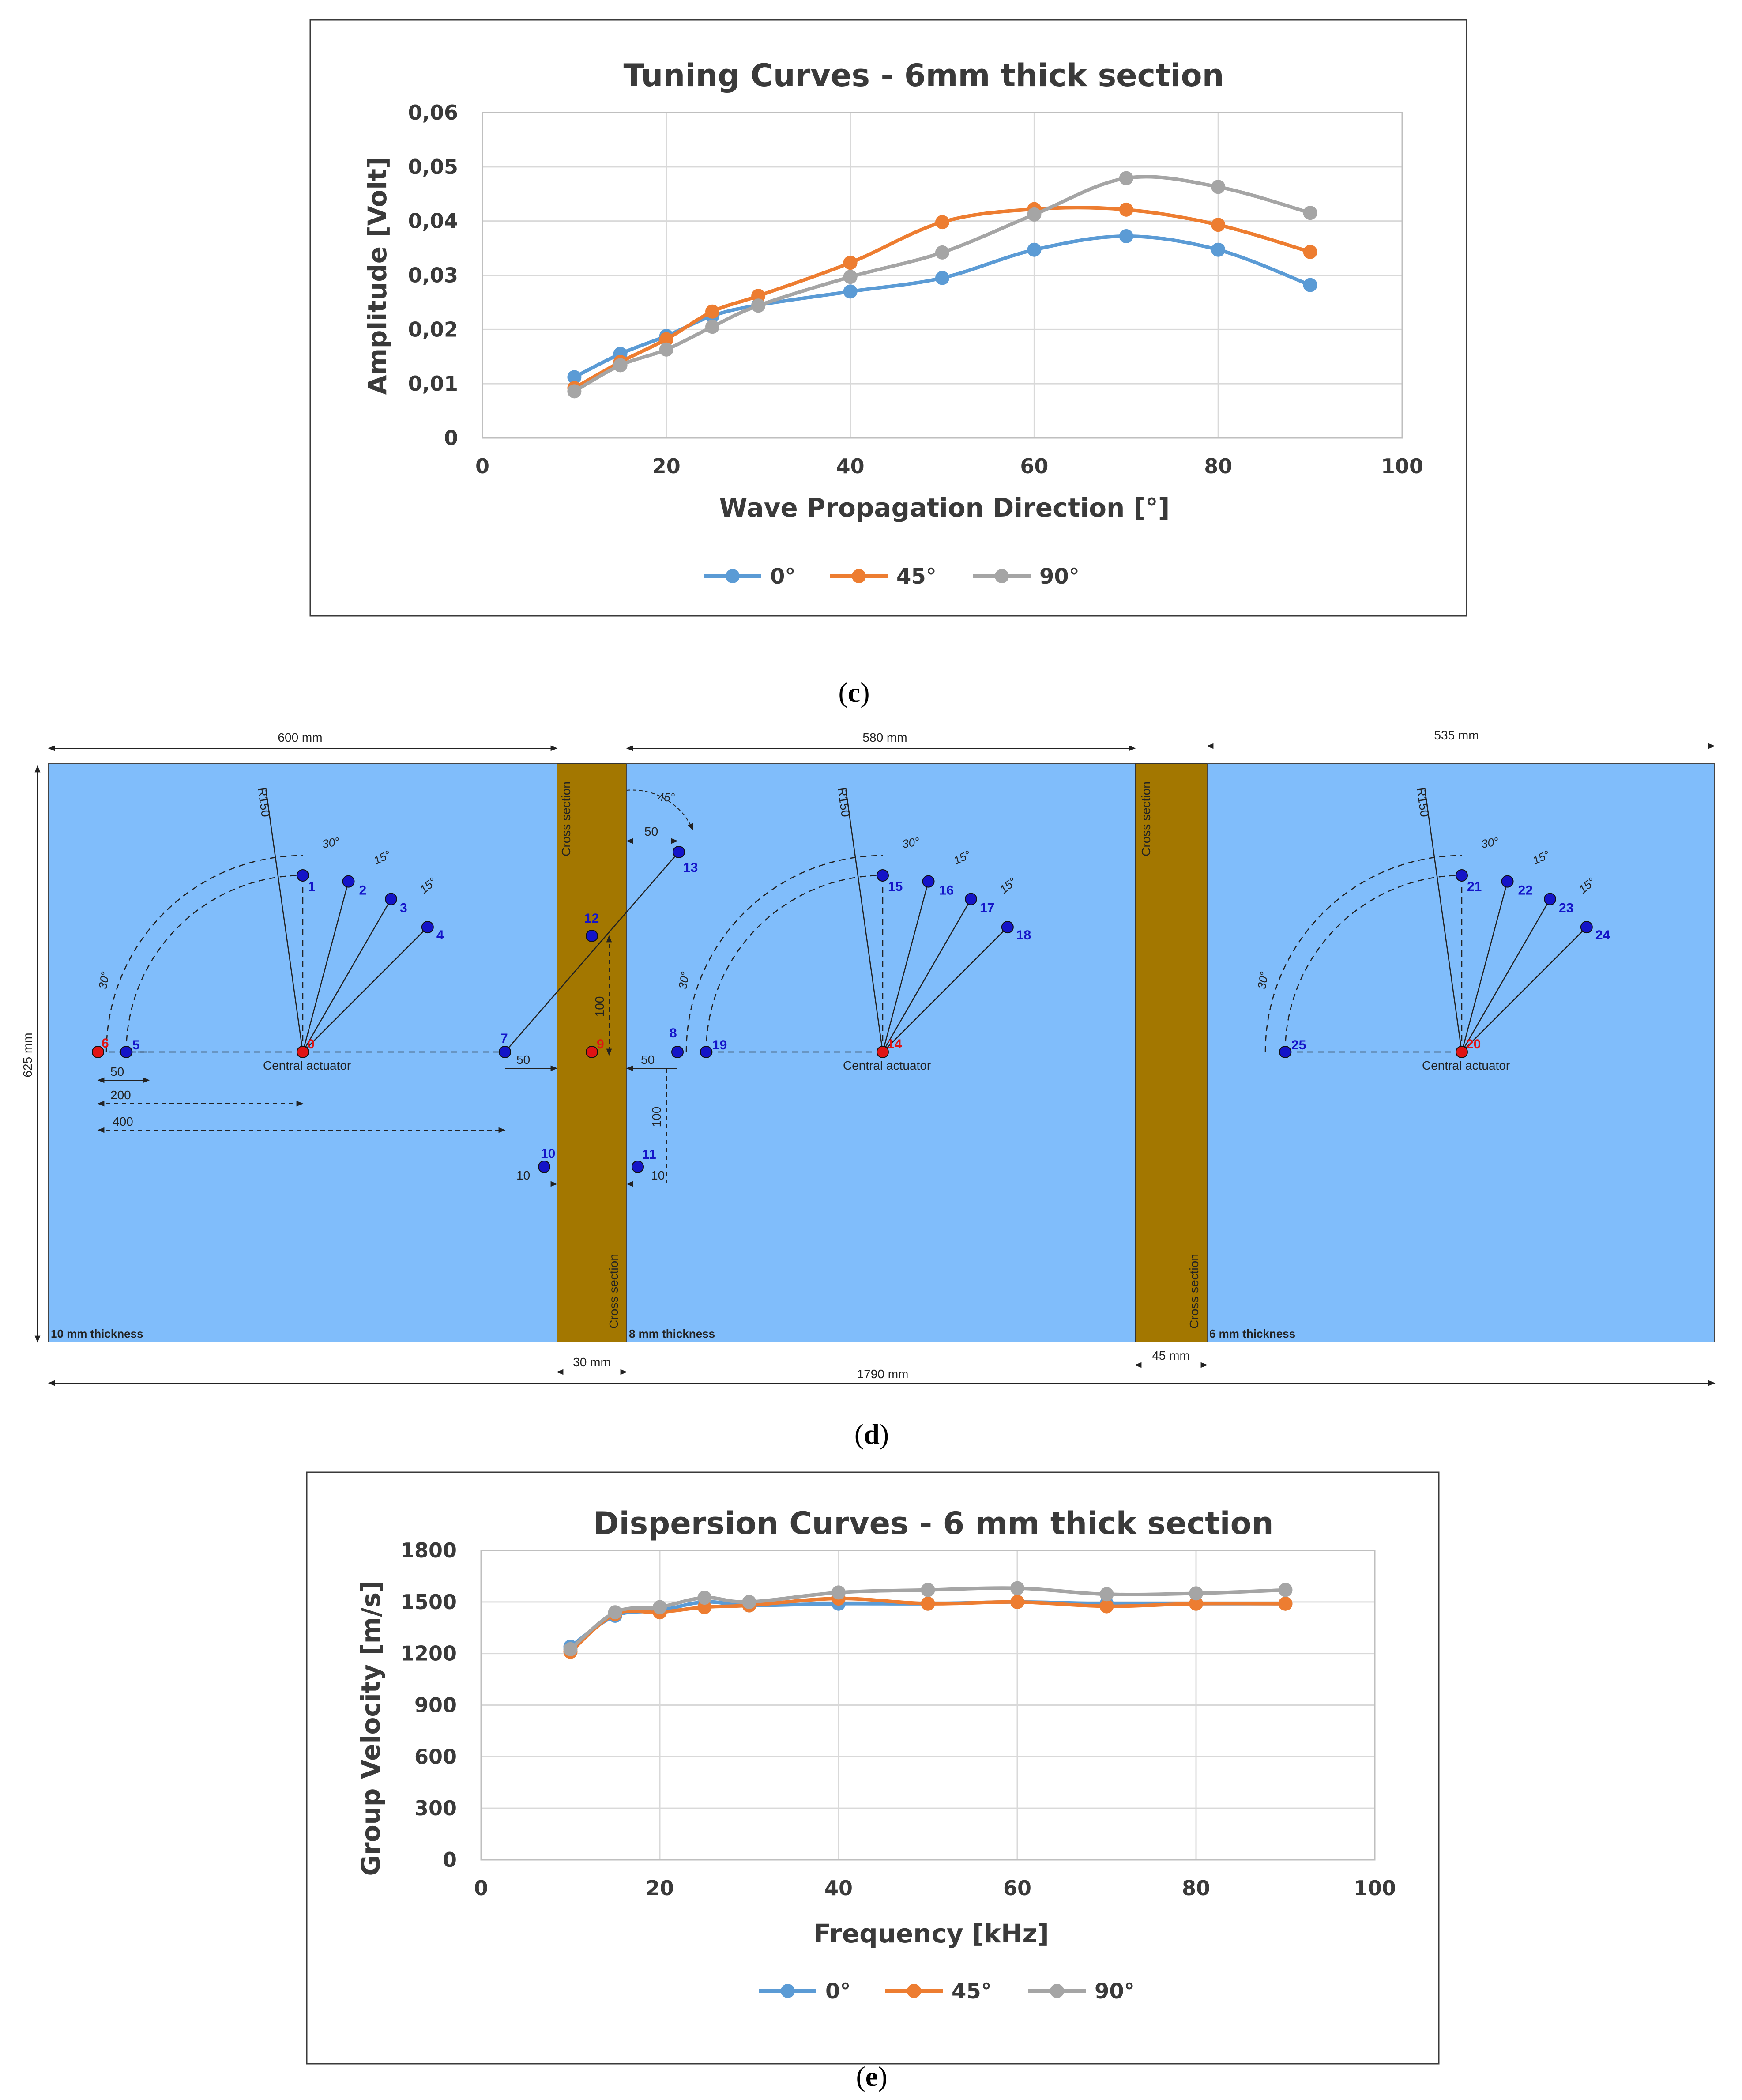 The height and width of the screenshot is (2100, 1742). Describe the element at coordinates (972, 1991) in the screenshot. I see `legend-label: 45°` at that location.